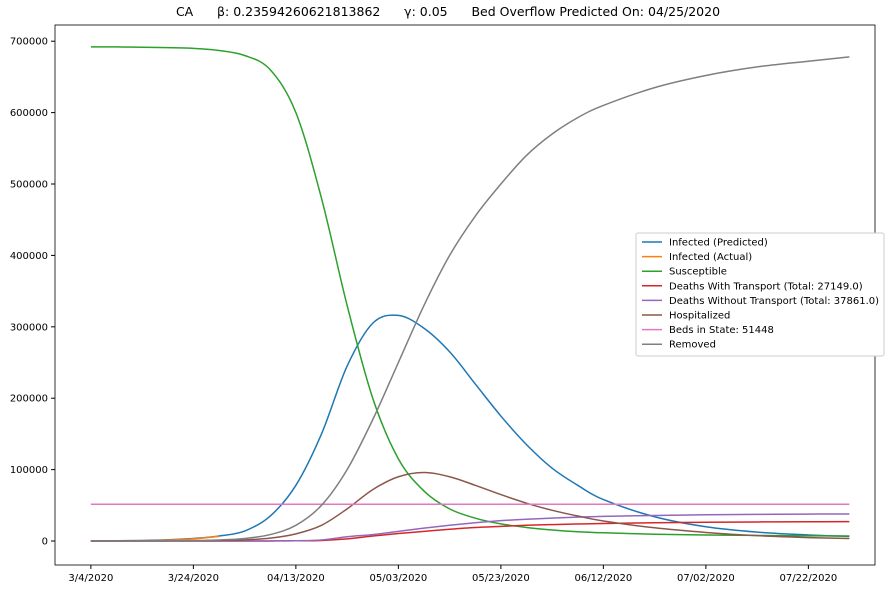 The image size is (896, 594). Describe the element at coordinates (29, 113) in the screenshot. I see `y-tick-label: 600000` at that location.